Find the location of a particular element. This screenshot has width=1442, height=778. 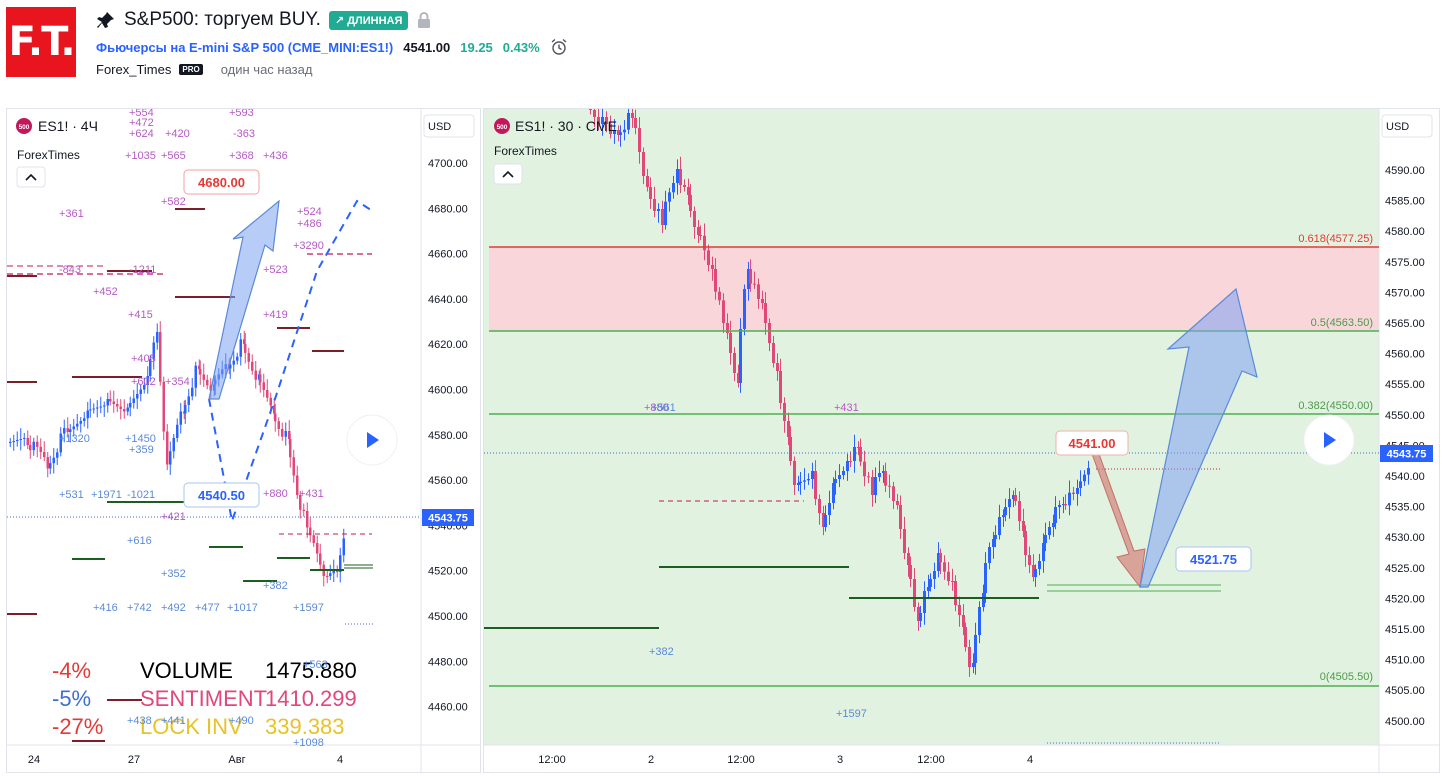

price-change-percent: 0.43% is located at coordinates (521, 47).